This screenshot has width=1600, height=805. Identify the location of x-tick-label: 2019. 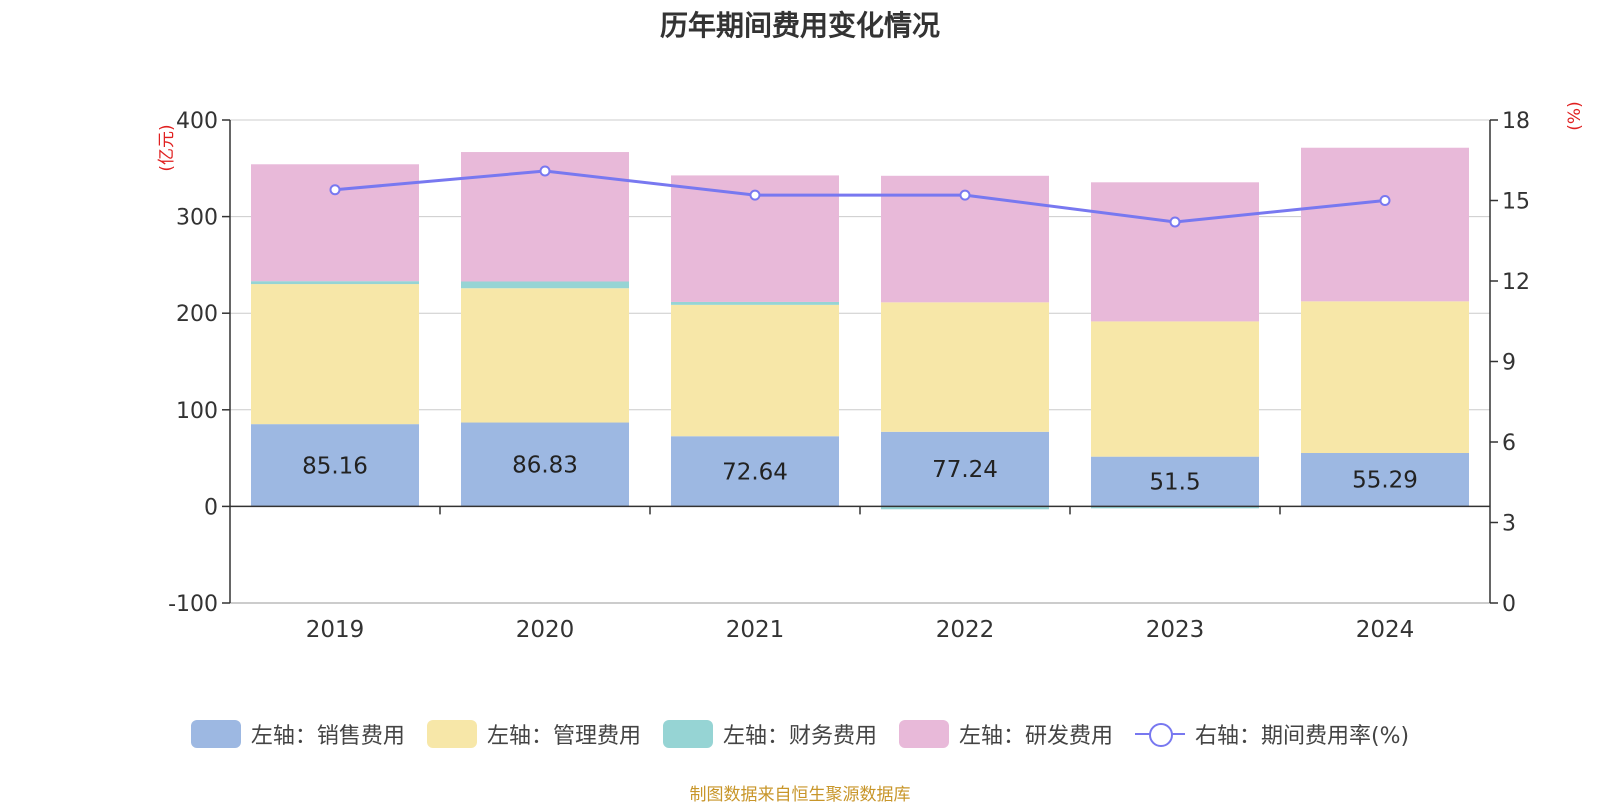
(335, 630).